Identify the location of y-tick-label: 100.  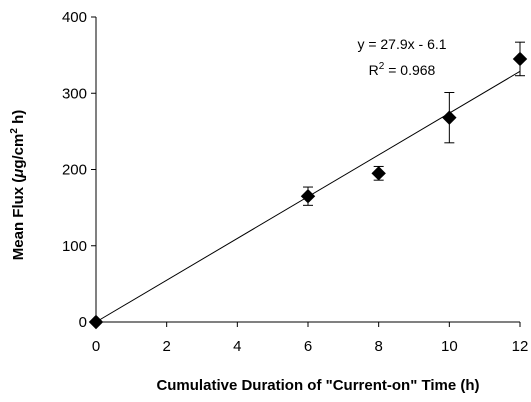
(74, 246).